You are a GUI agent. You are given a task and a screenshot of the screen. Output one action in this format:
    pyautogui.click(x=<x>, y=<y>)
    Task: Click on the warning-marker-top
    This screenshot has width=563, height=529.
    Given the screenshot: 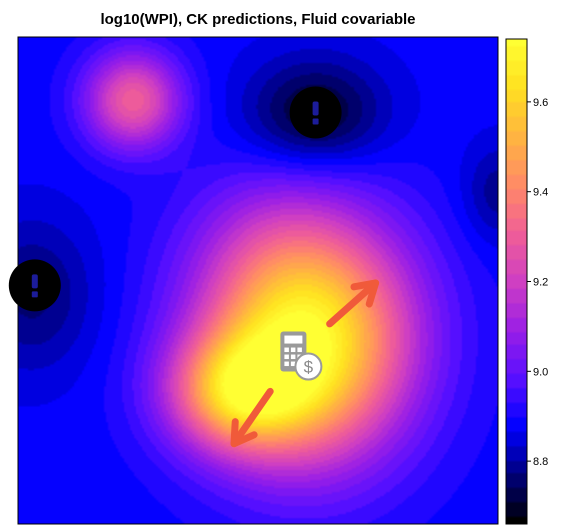 What is the action you would take?
    pyautogui.click(x=315, y=112)
    